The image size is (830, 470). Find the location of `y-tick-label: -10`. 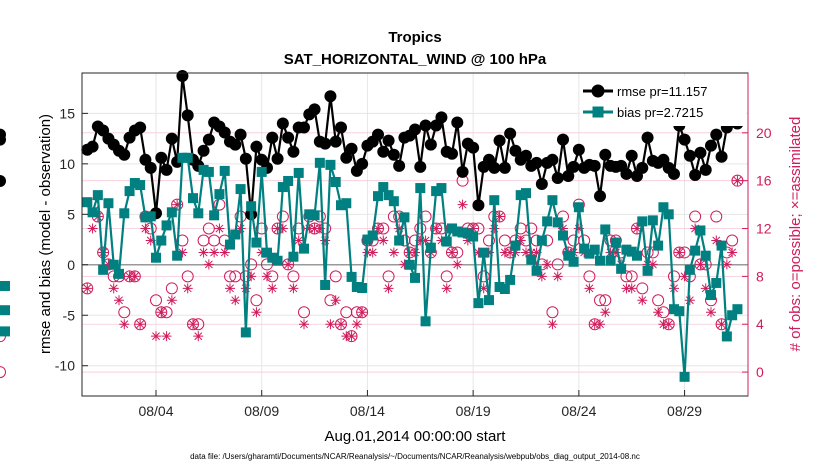

y-tick-label: -10 is located at coordinates (65, 366).